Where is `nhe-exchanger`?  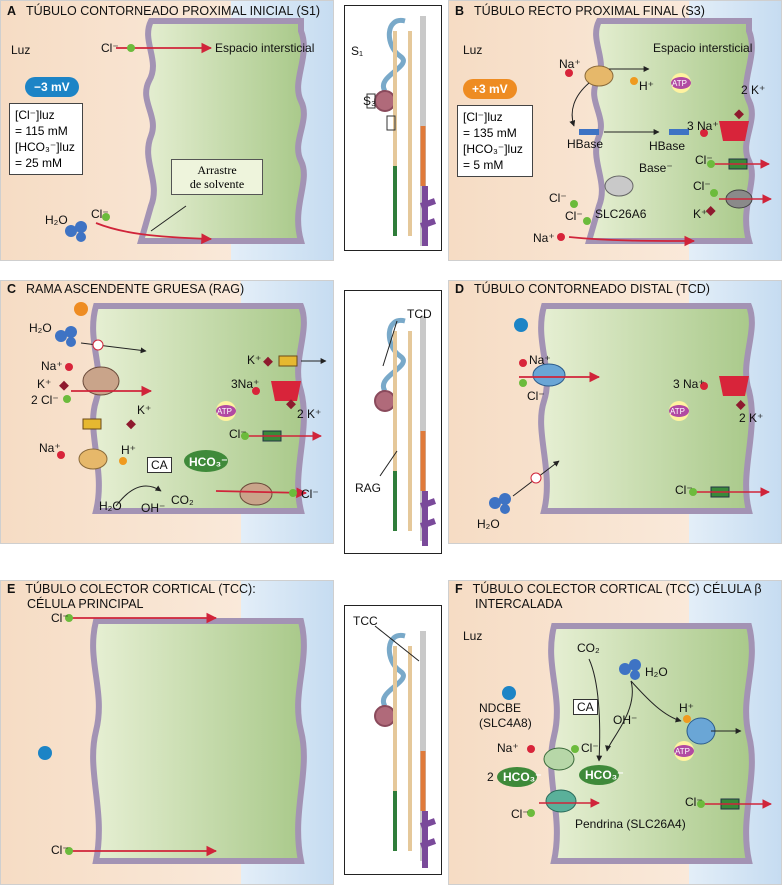
nhe-exchanger is located at coordinates (599, 76).